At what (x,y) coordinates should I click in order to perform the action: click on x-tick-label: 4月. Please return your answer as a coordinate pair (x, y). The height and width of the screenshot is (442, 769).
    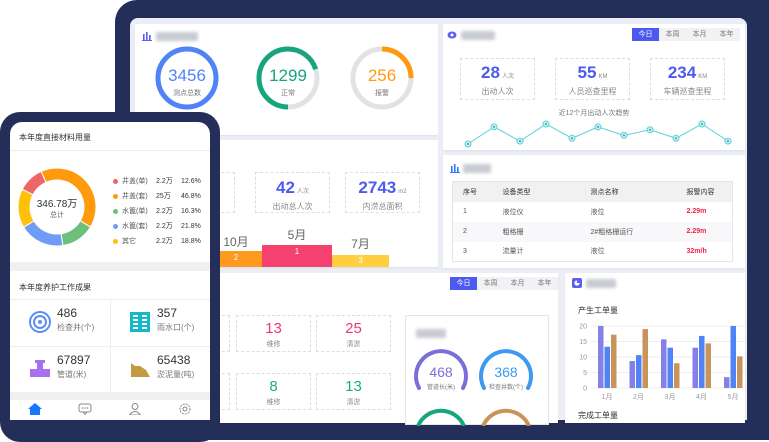
    Looking at the image, I should click on (701, 397).